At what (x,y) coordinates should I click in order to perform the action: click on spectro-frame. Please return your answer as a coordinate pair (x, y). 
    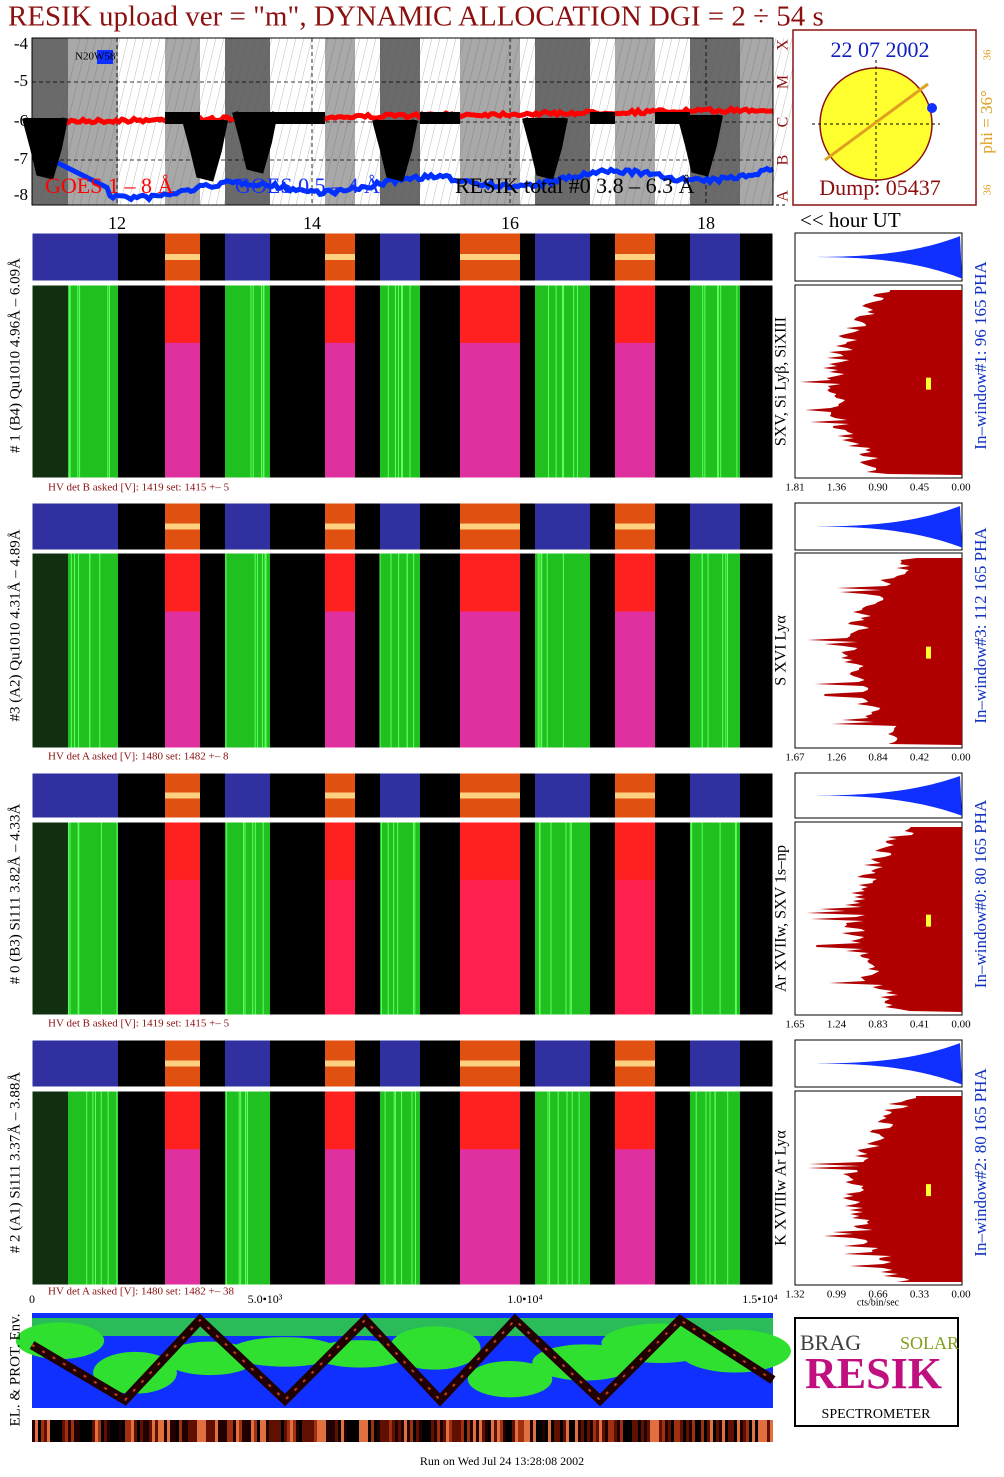
    Looking at the image, I should click on (402, 650).